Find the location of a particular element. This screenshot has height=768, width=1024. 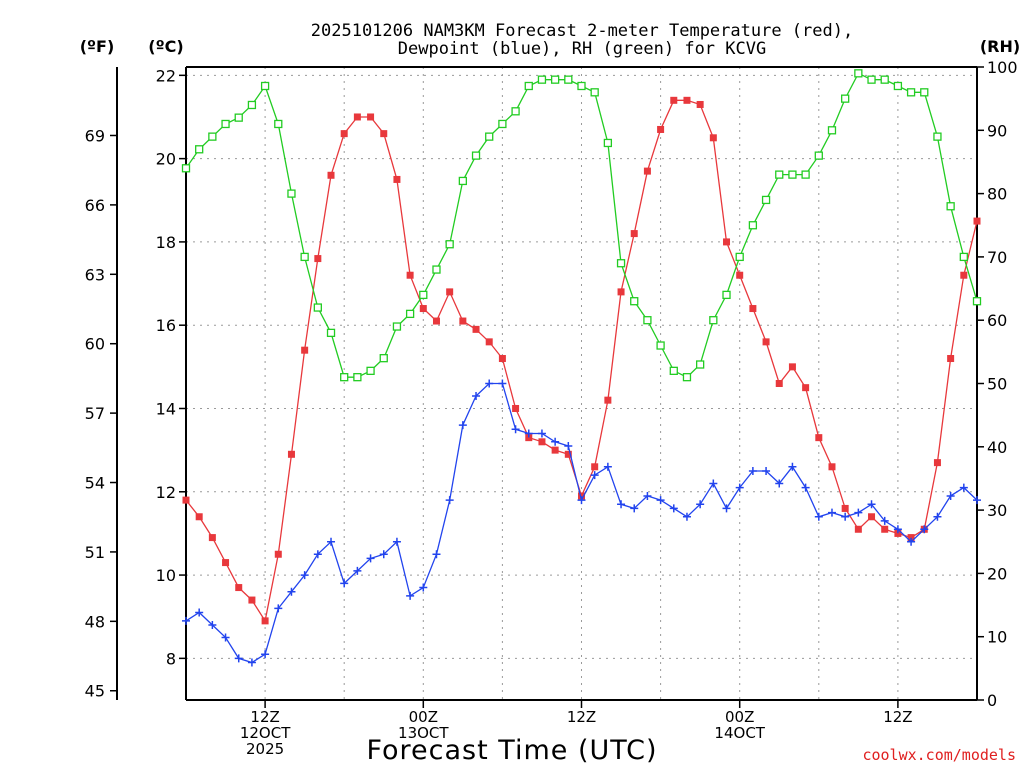

rh-tick-label: 10 is located at coordinates (997, 637).